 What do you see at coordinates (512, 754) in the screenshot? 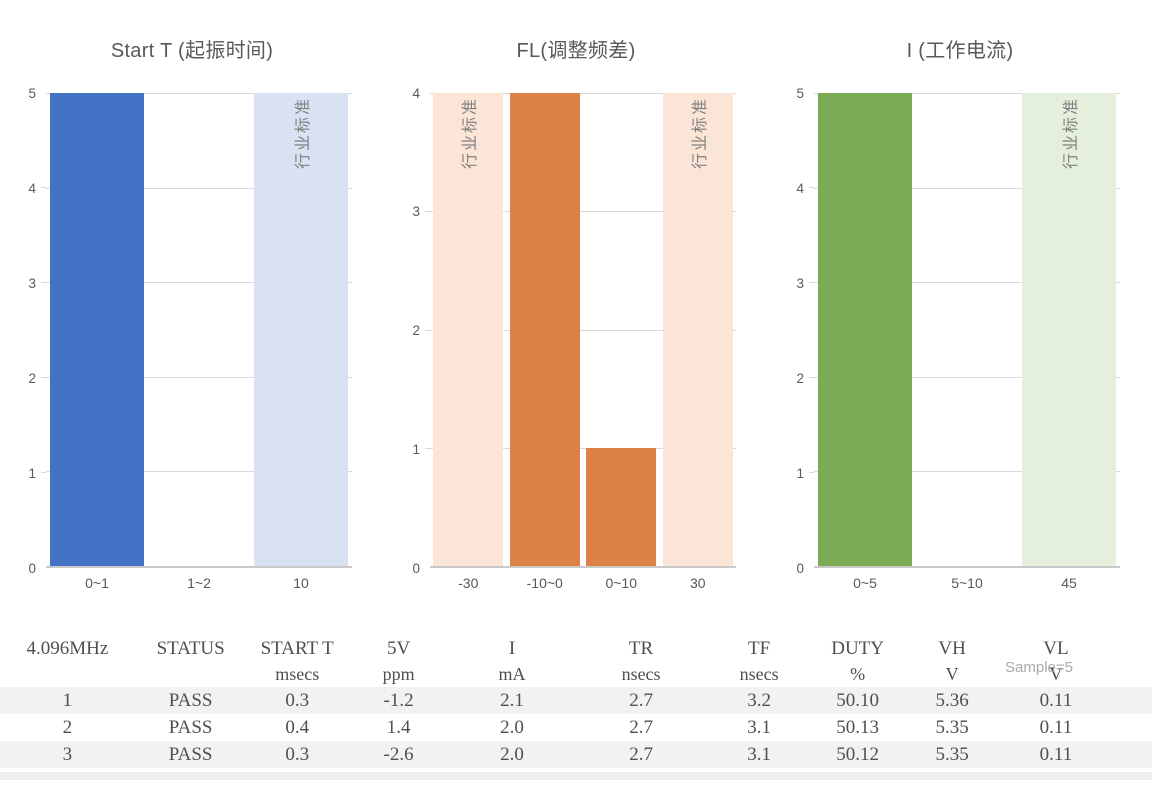
I see `table-cell: 2.0` at bounding box center [512, 754].